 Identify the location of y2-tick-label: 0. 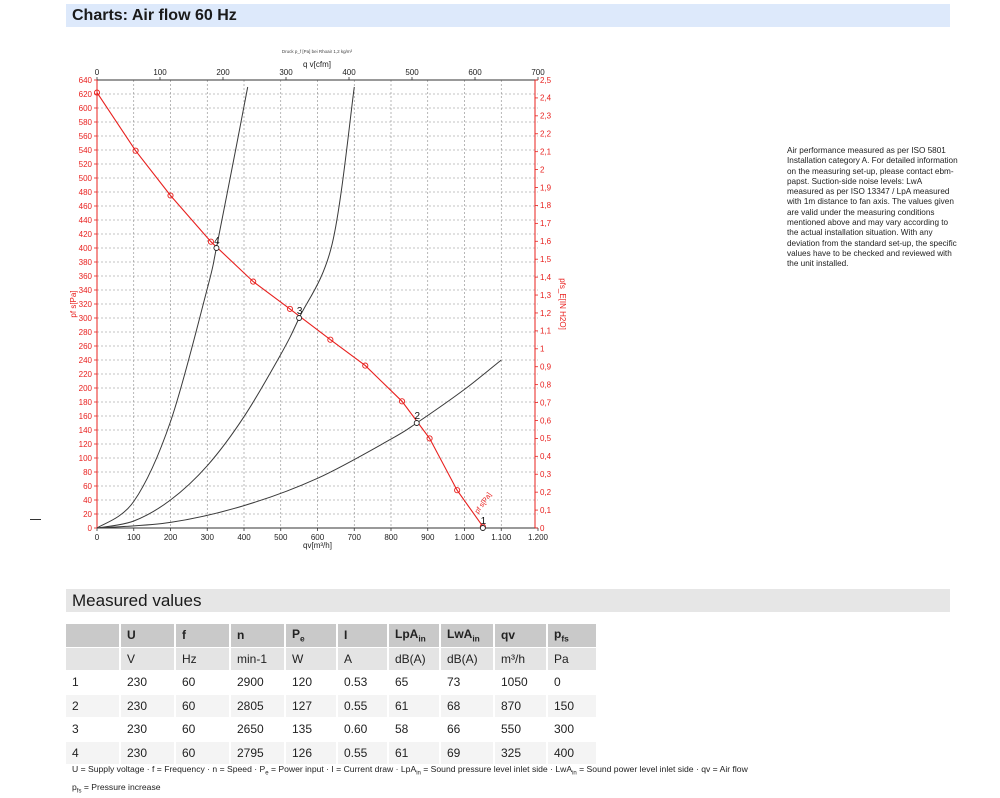
(542, 528).